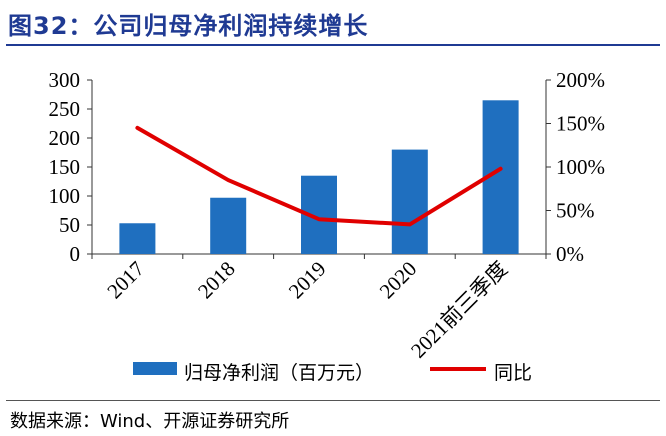 The image size is (666, 436). Describe the element at coordinates (307, 280) in the screenshot. I see `x-tick-label: 2019` at that location.